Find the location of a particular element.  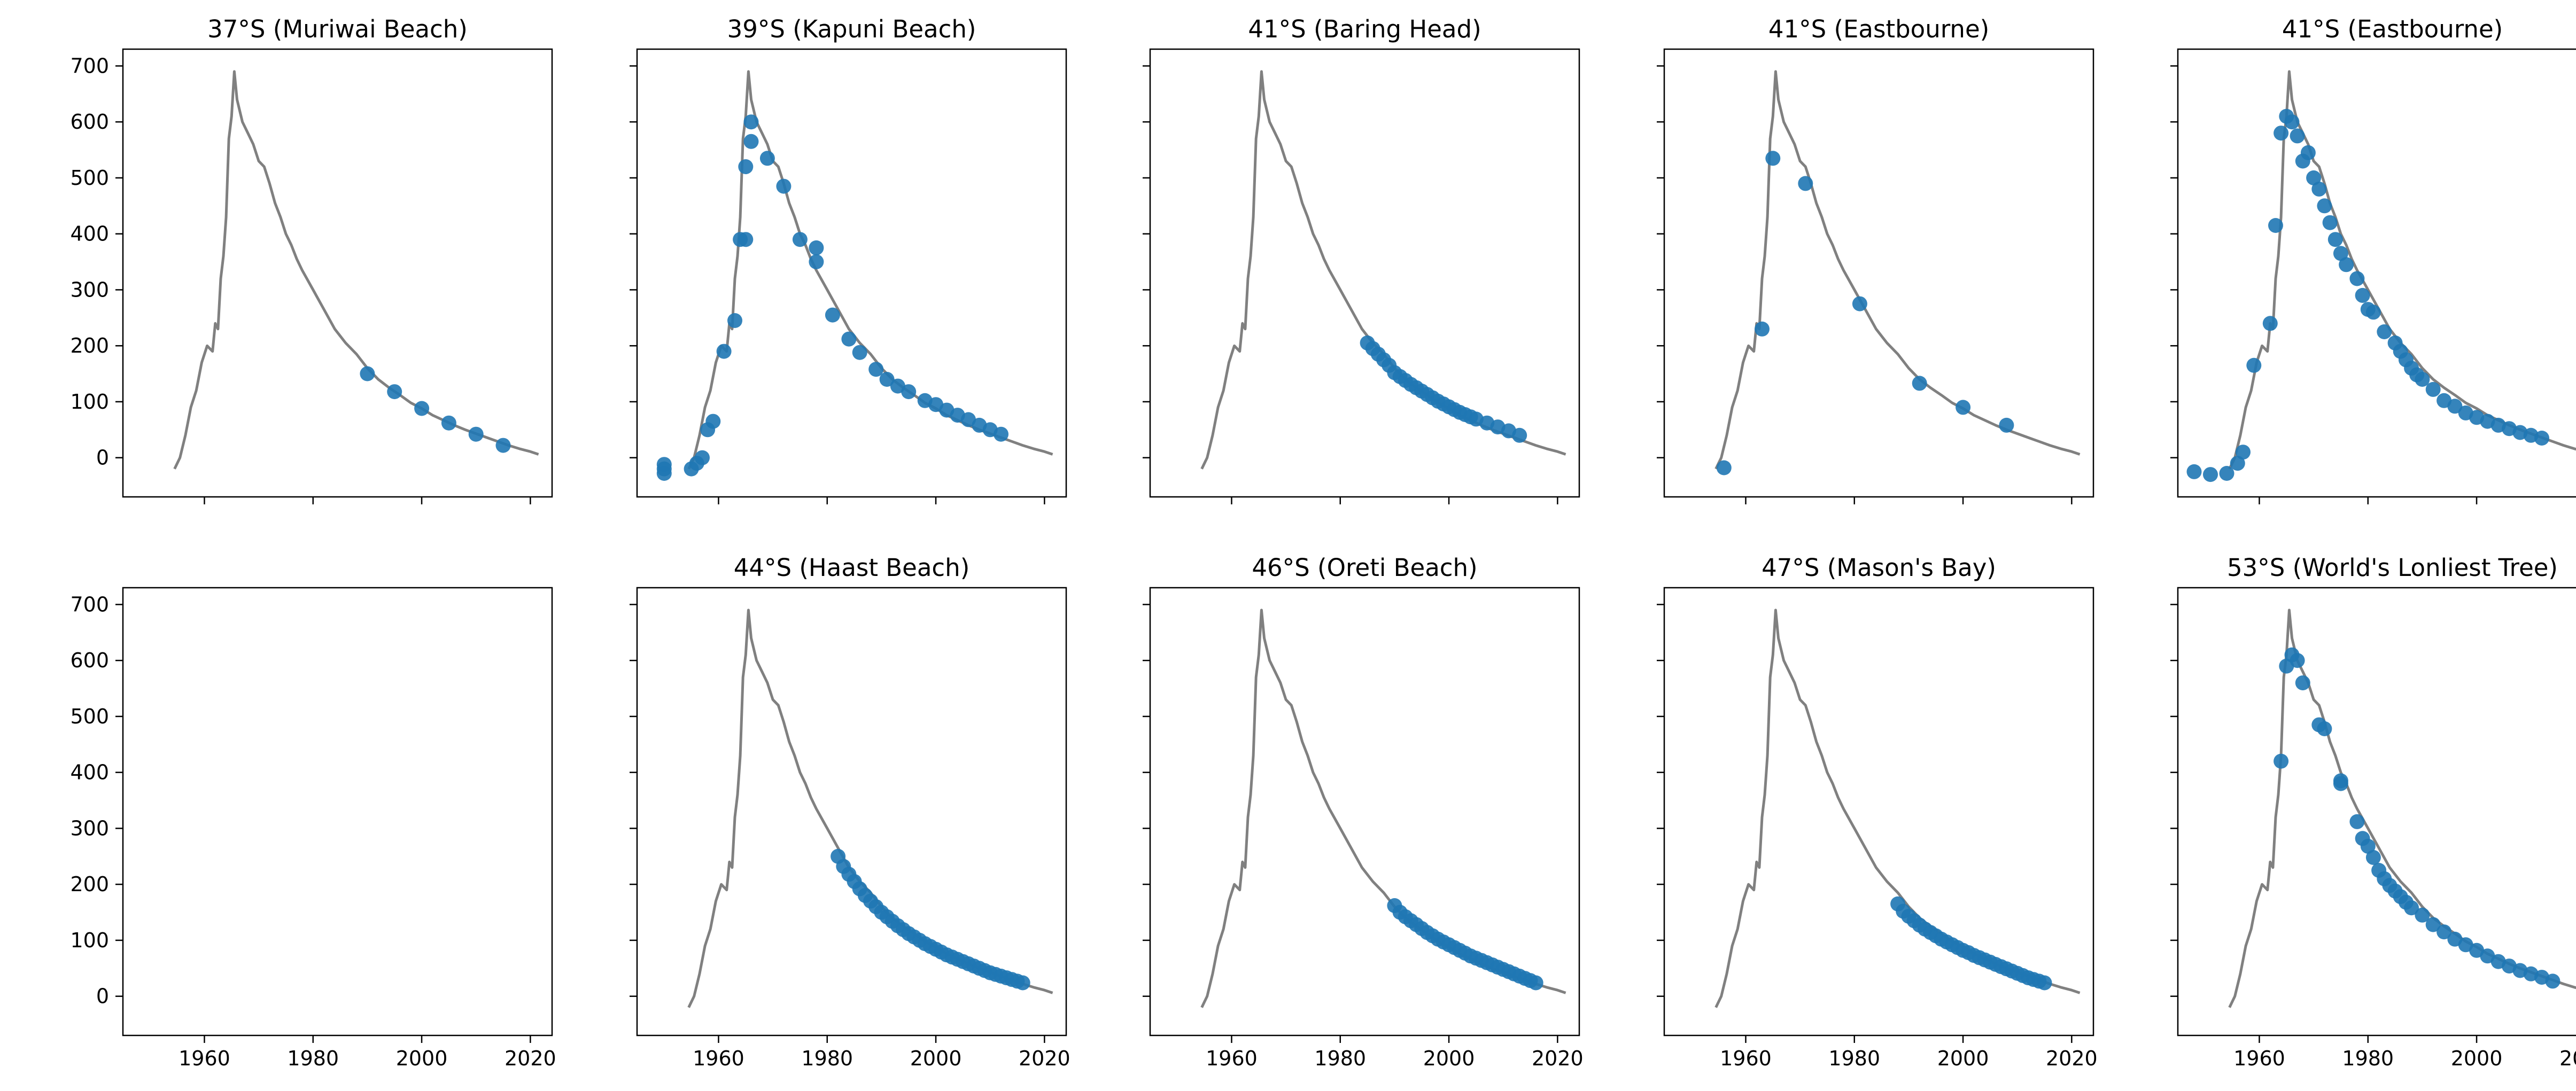

y-tick-label: 300 is located at coordinates (89, 828).